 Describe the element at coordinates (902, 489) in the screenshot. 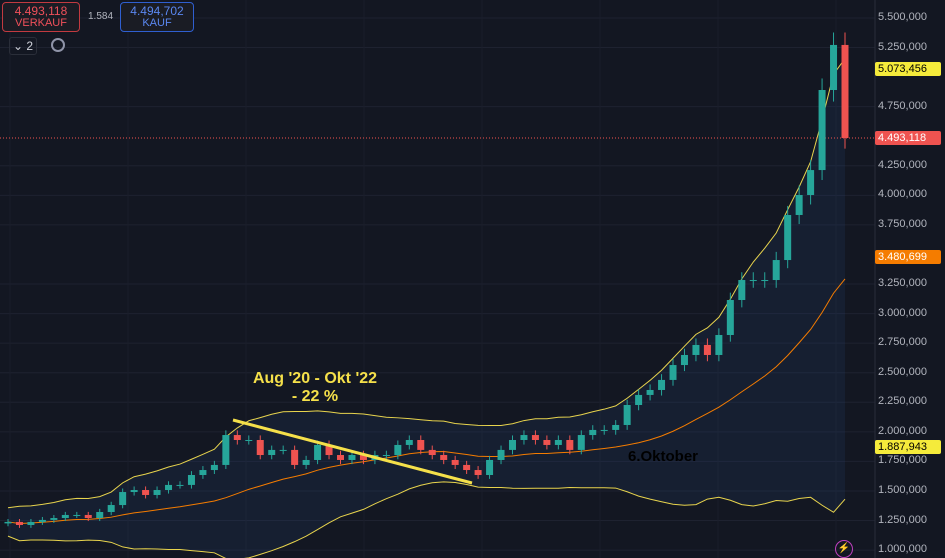

I see `y-tick-label: 1.500,000` at that location.